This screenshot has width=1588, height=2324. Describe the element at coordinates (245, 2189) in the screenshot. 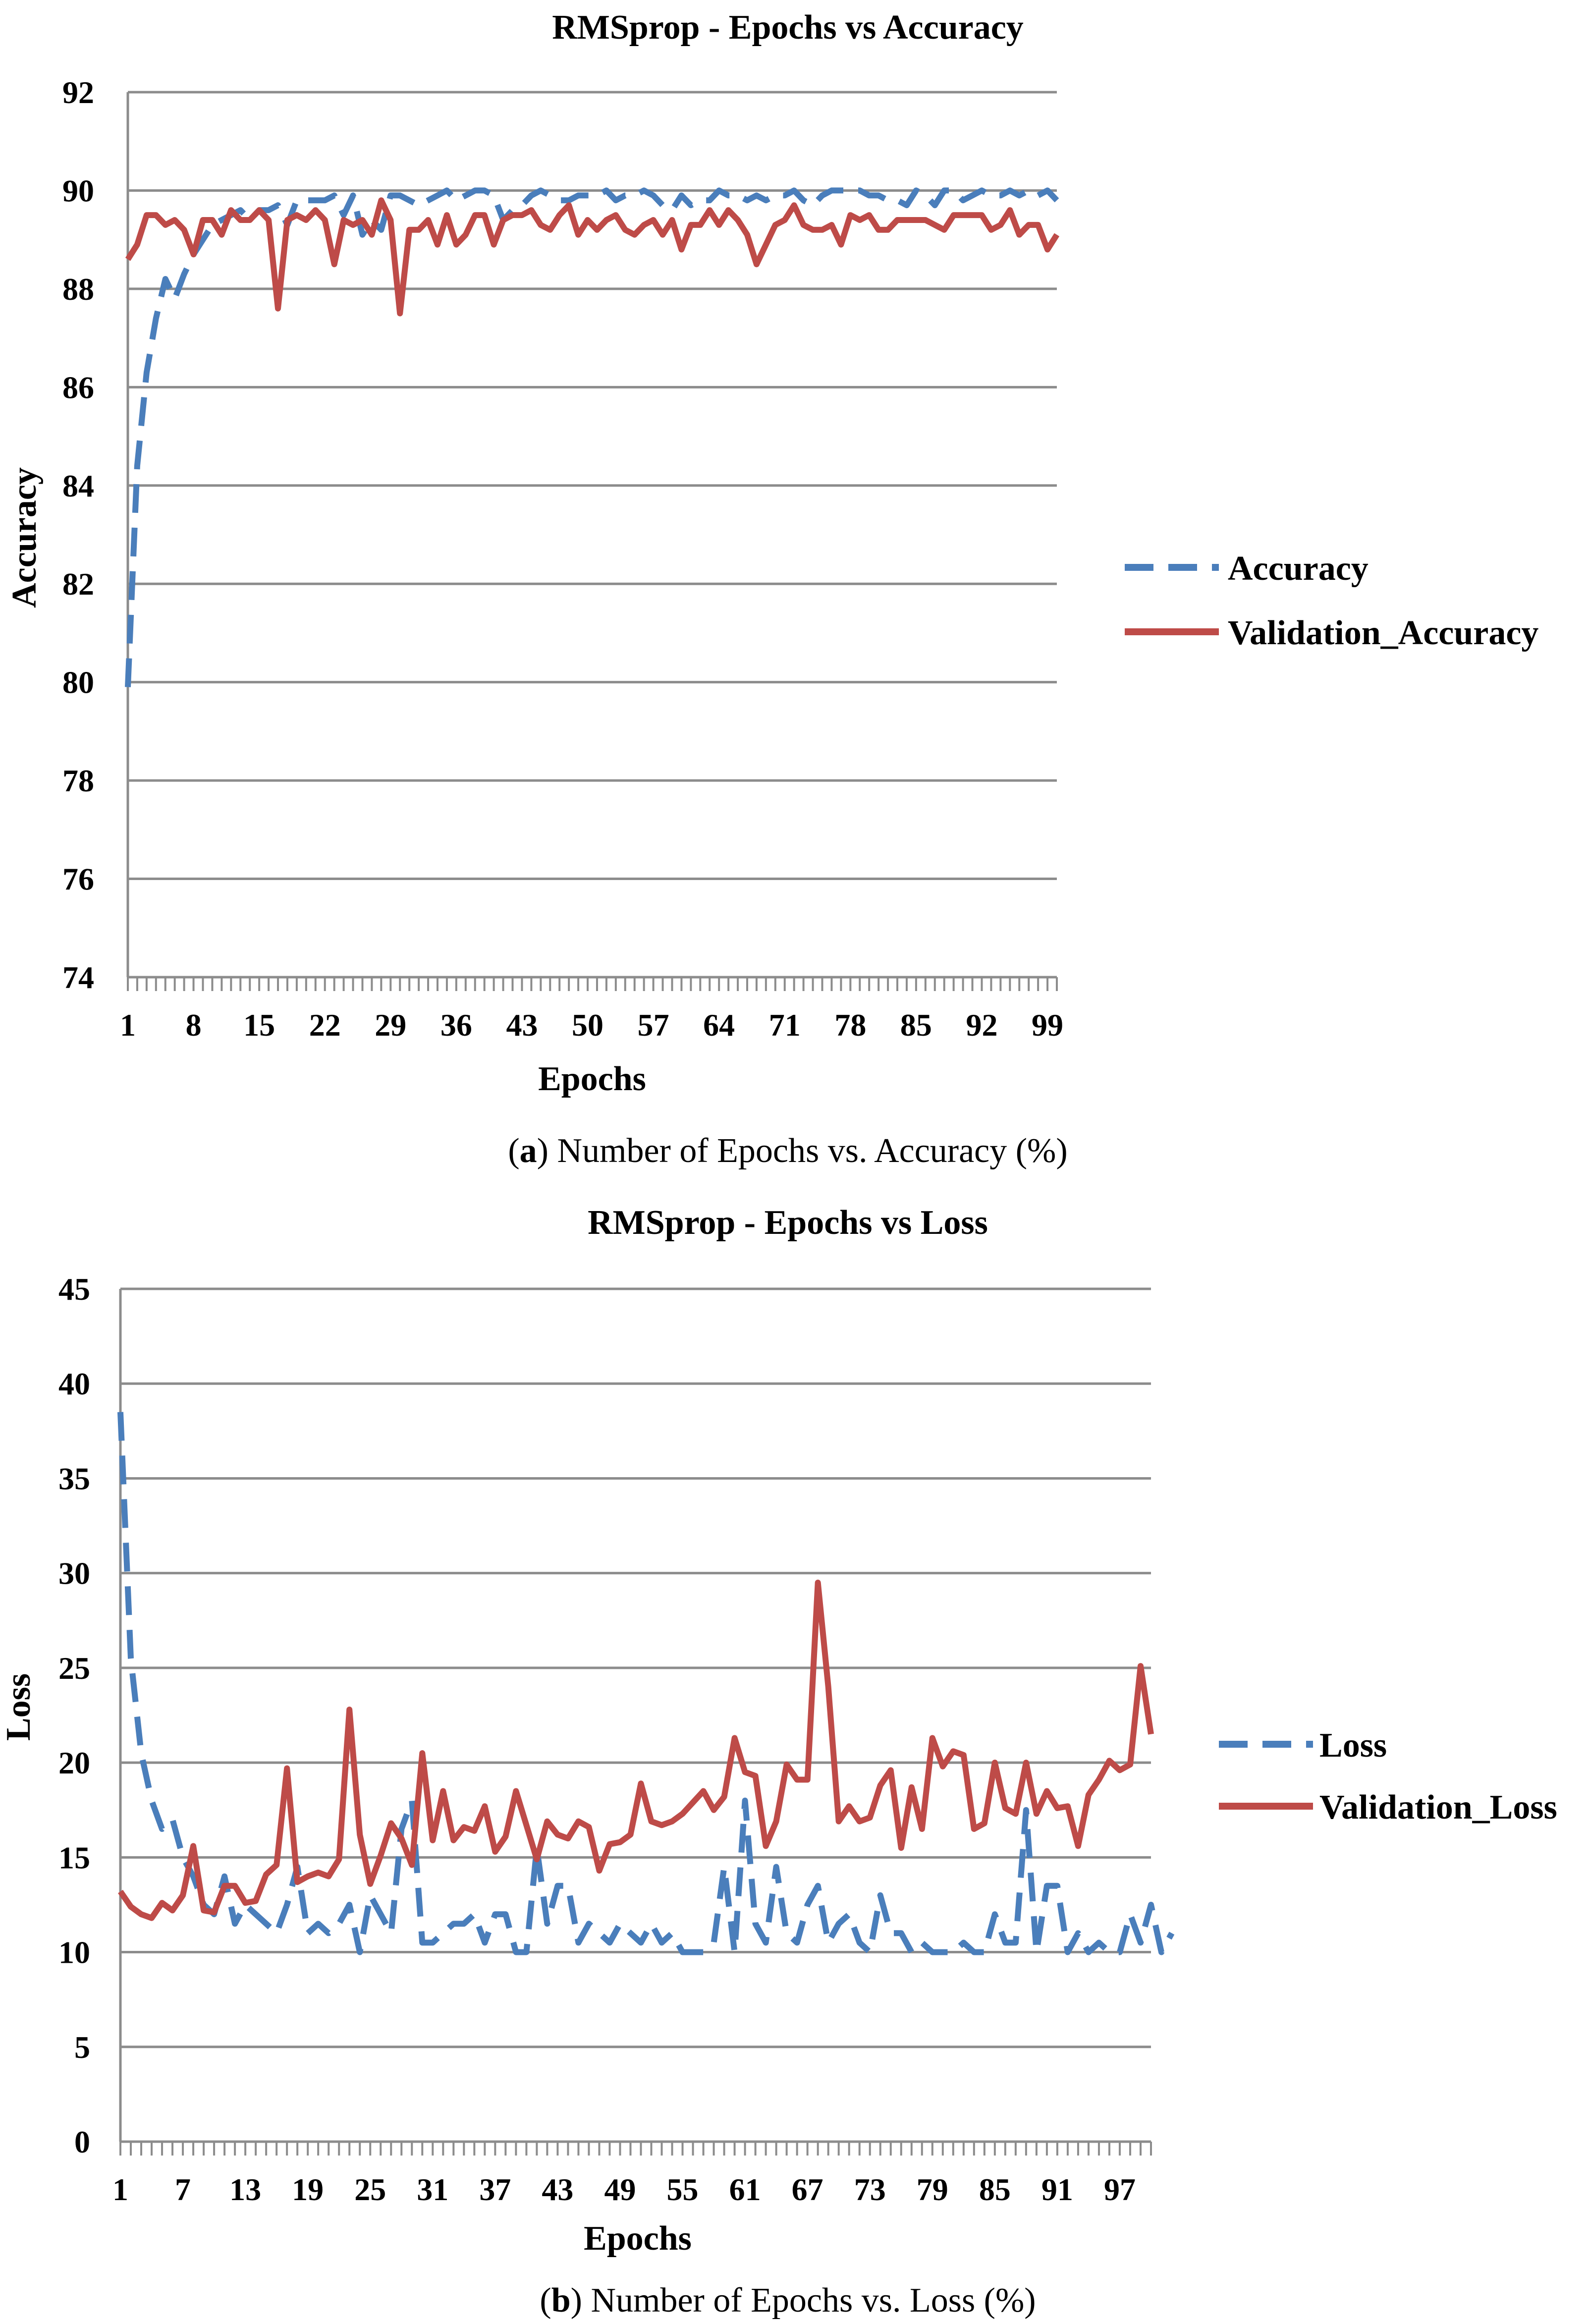

I see `loss-x-tick-label: 13` at that location.